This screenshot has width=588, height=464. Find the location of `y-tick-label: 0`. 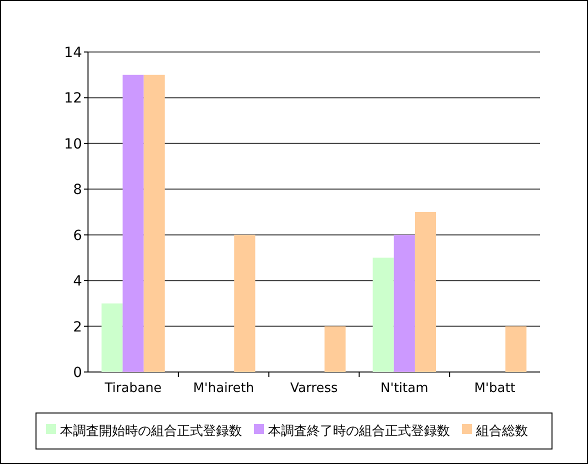

y-tick-label: 0 is located at coordinates (77, 373).